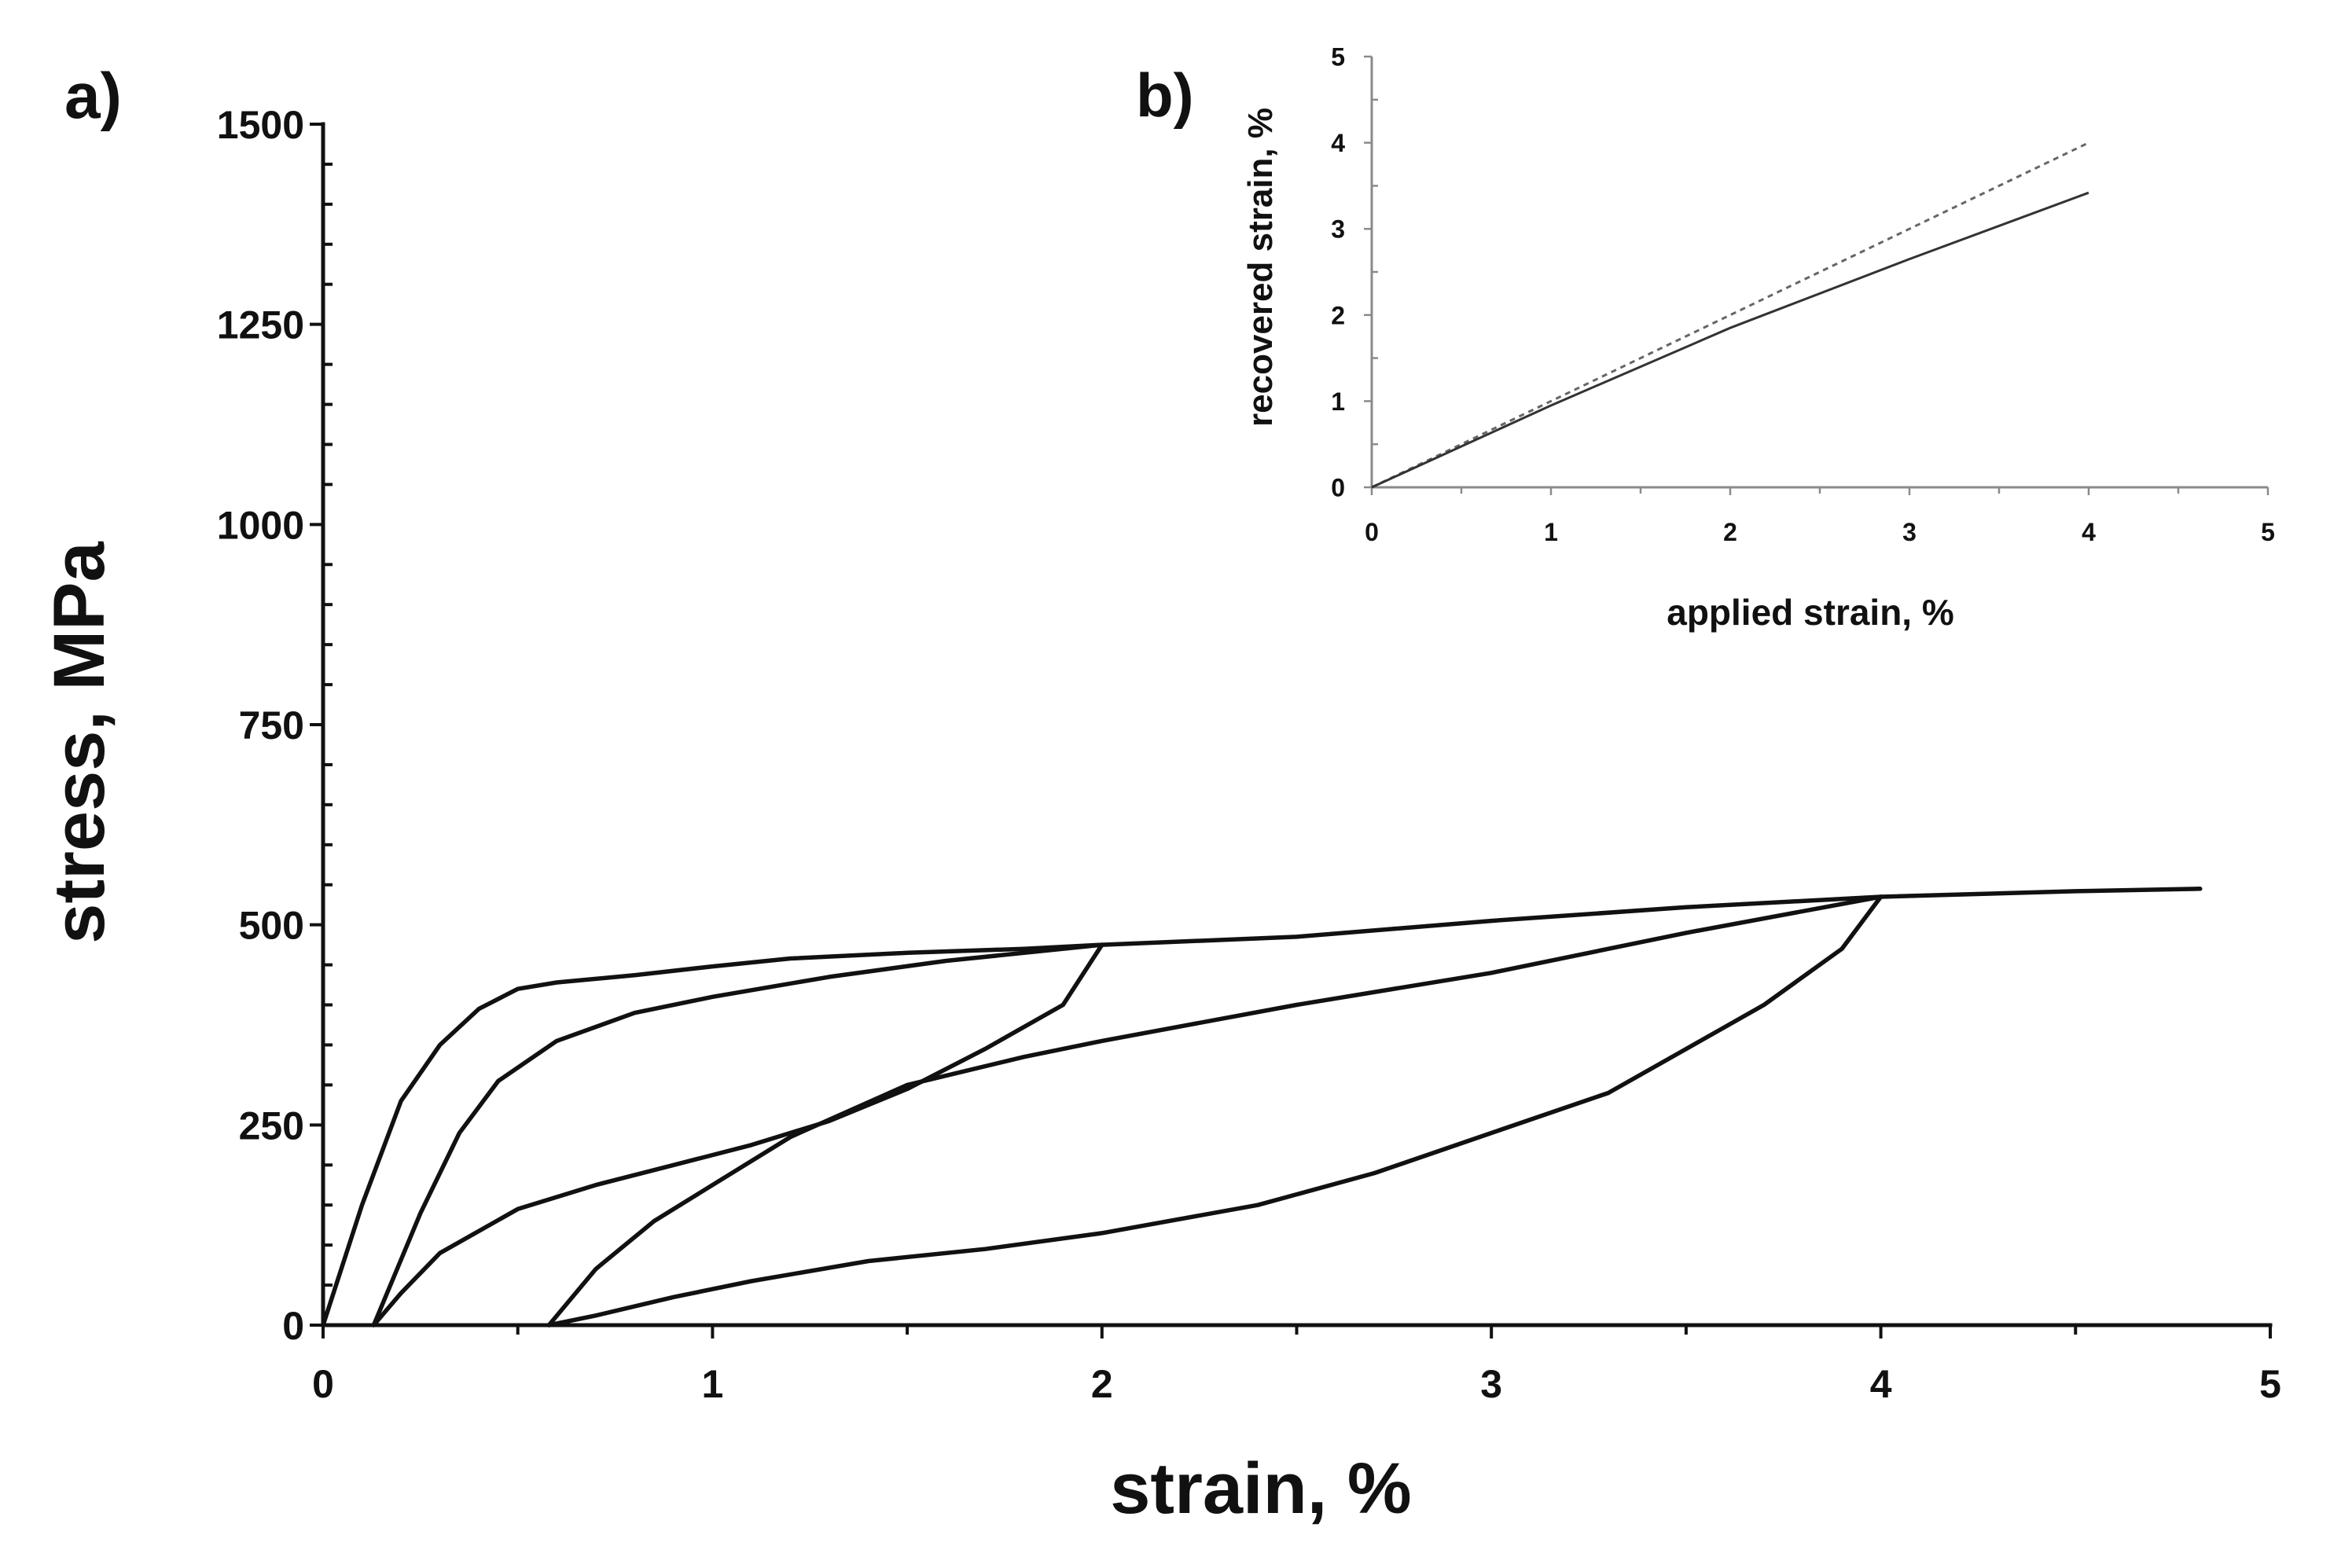 The width and height of the screenshot is (2330, 1568). What do you see at coordinates (1881, 1384) in the screenshot?
I see `main-x-tick-label: 4` at bounding box center [1881, 1384].